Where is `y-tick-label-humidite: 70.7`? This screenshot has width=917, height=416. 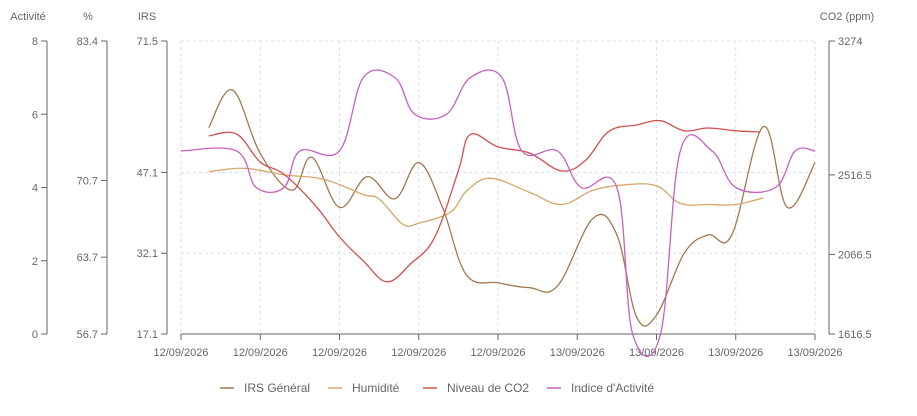
y-tick-label-humidite: 70.7 is located at coordinates (87, 181).